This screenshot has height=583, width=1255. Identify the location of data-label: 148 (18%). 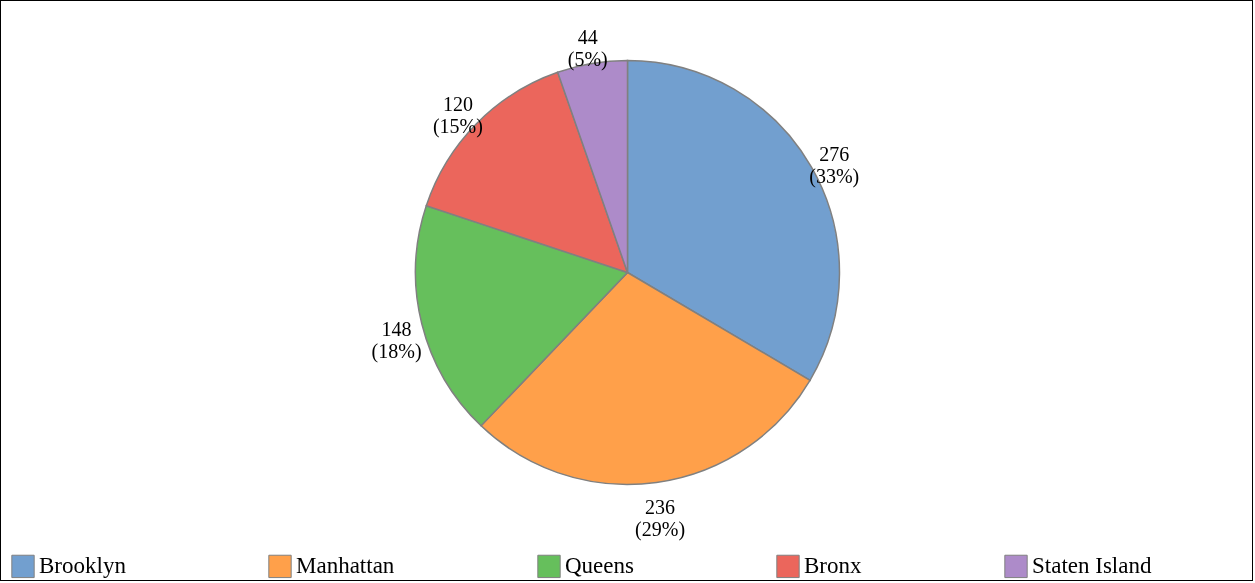
(396, 340).